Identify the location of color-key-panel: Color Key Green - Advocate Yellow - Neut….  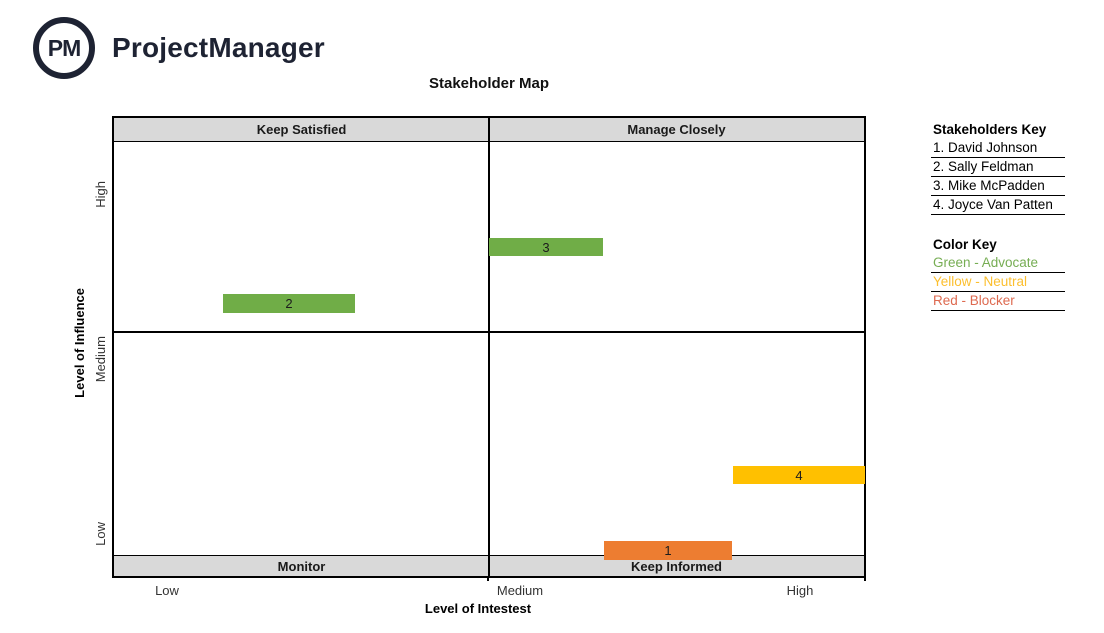
(998, 274).